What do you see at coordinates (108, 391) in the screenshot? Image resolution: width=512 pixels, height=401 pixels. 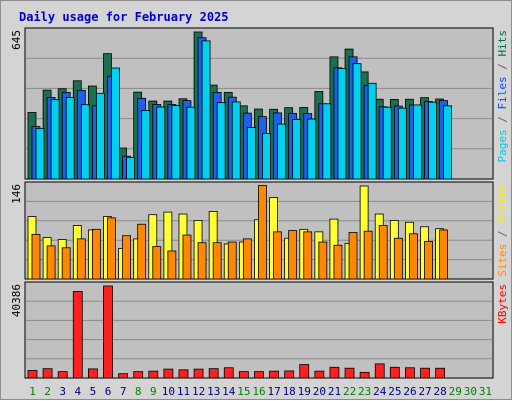 I see `x-tick-label-day-6: 6` at bounding box center [108, 391].